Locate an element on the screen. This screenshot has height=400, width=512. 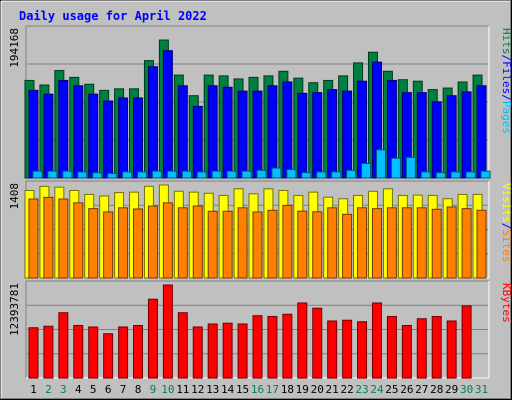
x-tick-label: 6 is located at coordinates (108, 389).